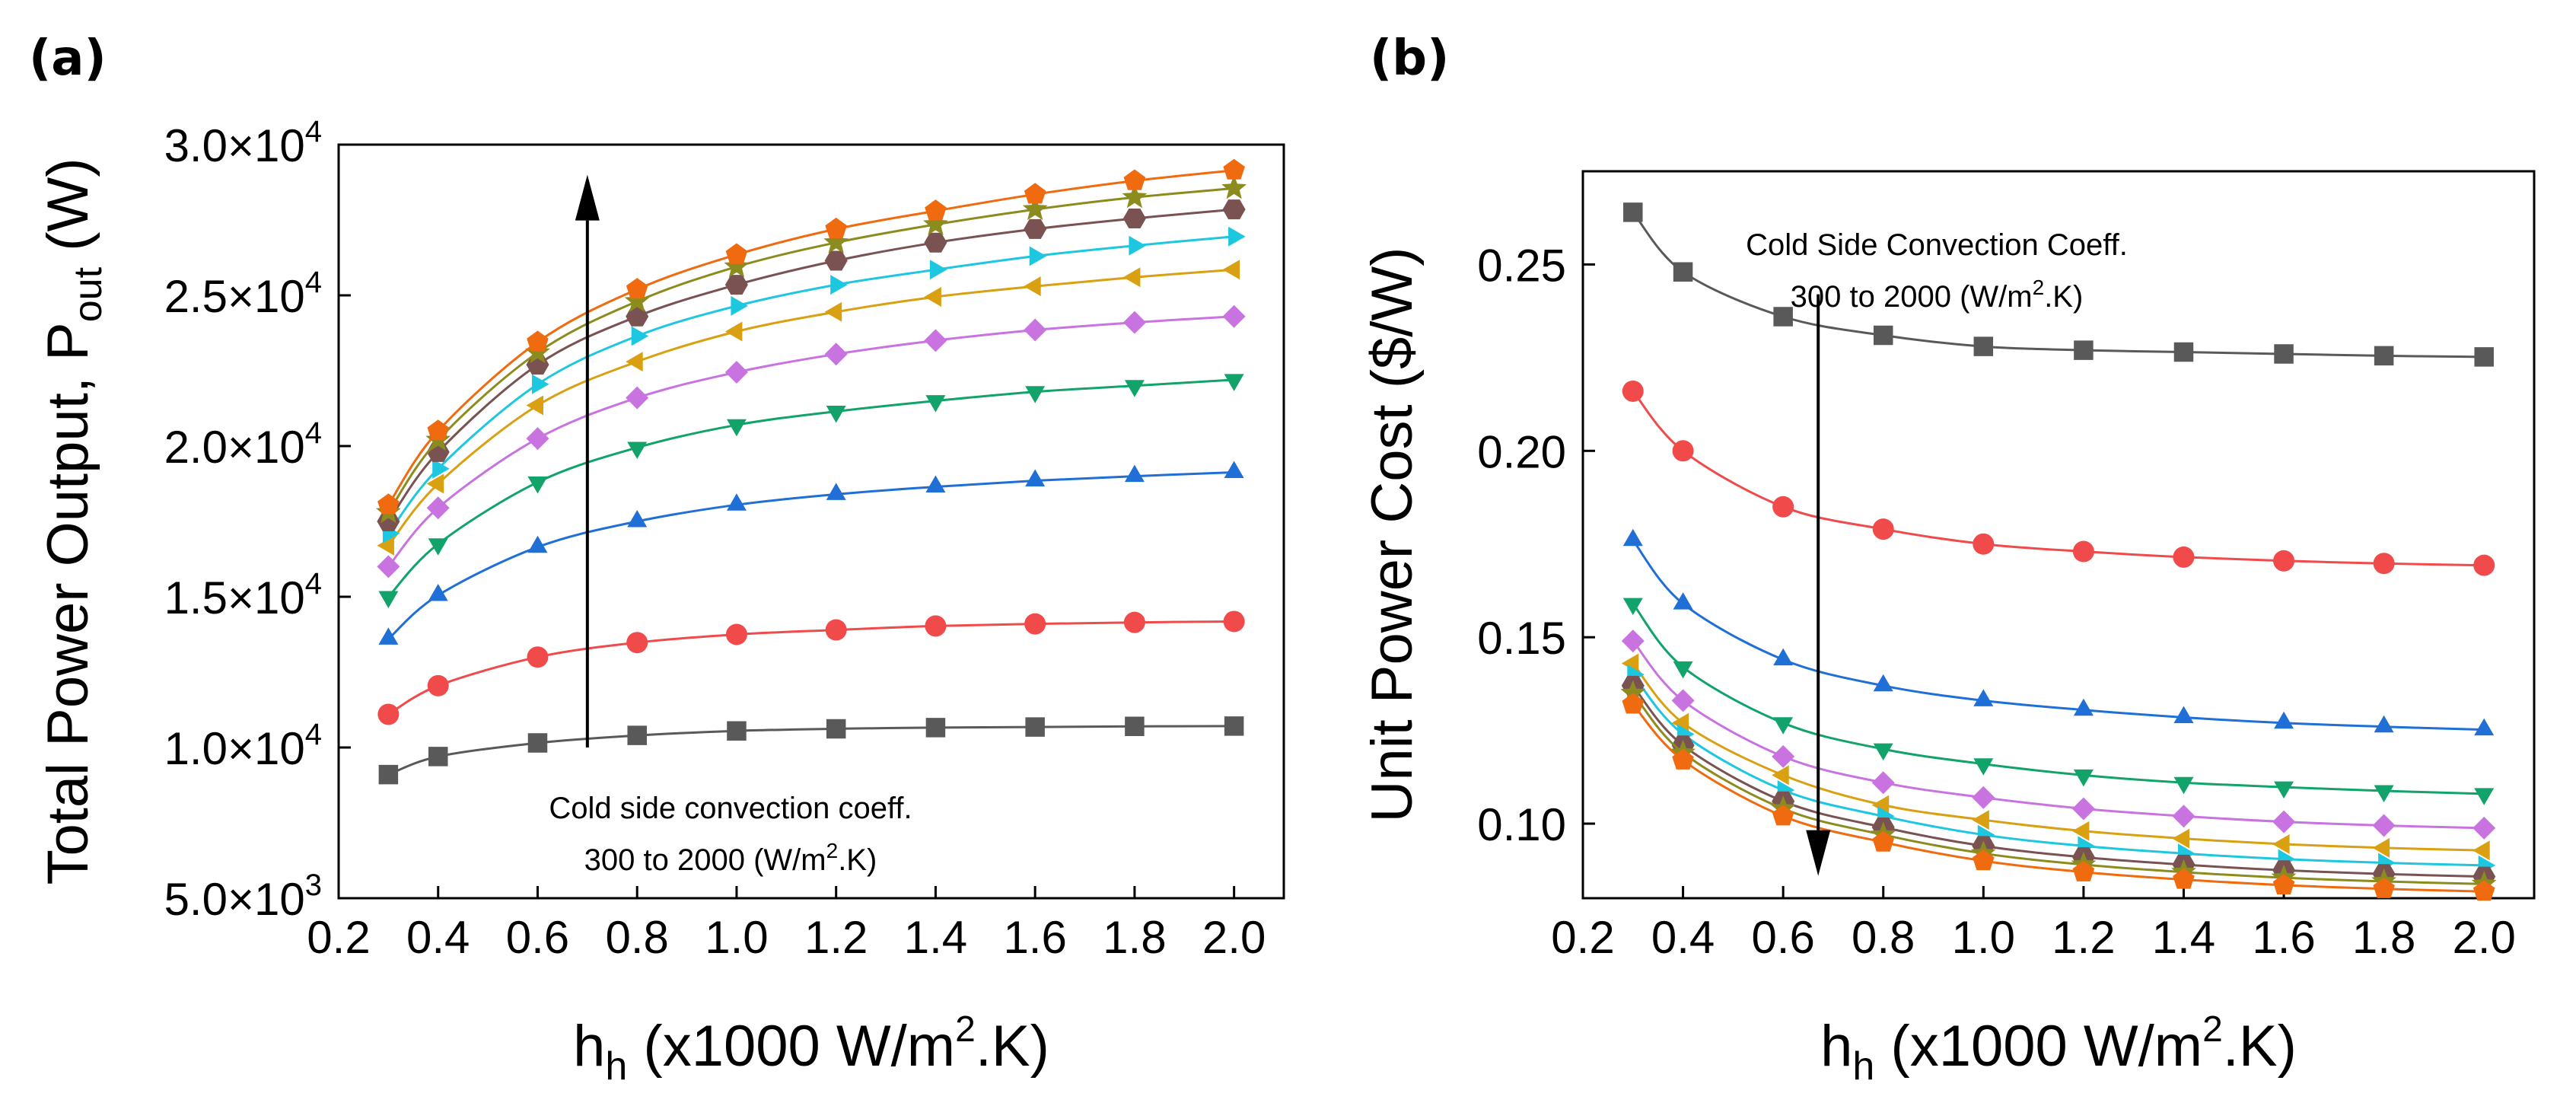 The image size is (2576, 1106). I want to click on y-tick-label: 0.20, so click(1521, 451).